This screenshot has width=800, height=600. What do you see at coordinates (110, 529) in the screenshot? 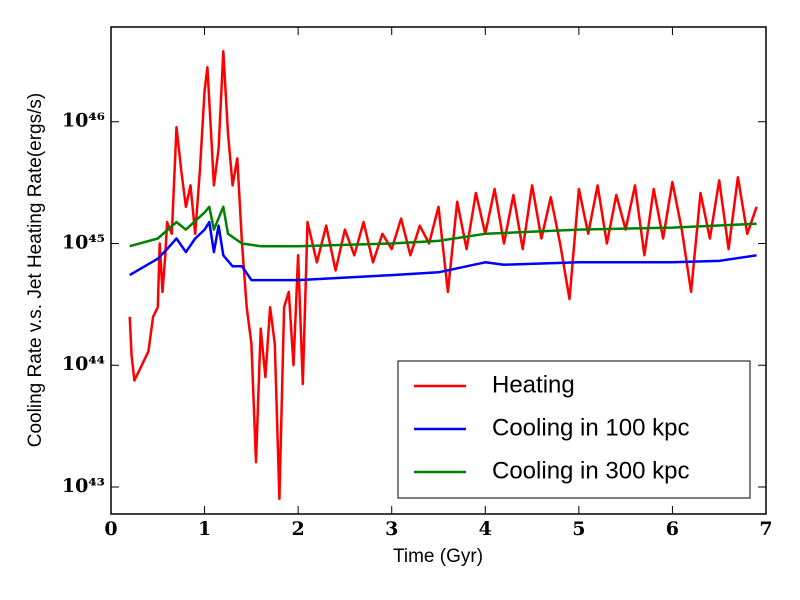
I see `x-tick-label: 0` at bounding box center [110, 529].